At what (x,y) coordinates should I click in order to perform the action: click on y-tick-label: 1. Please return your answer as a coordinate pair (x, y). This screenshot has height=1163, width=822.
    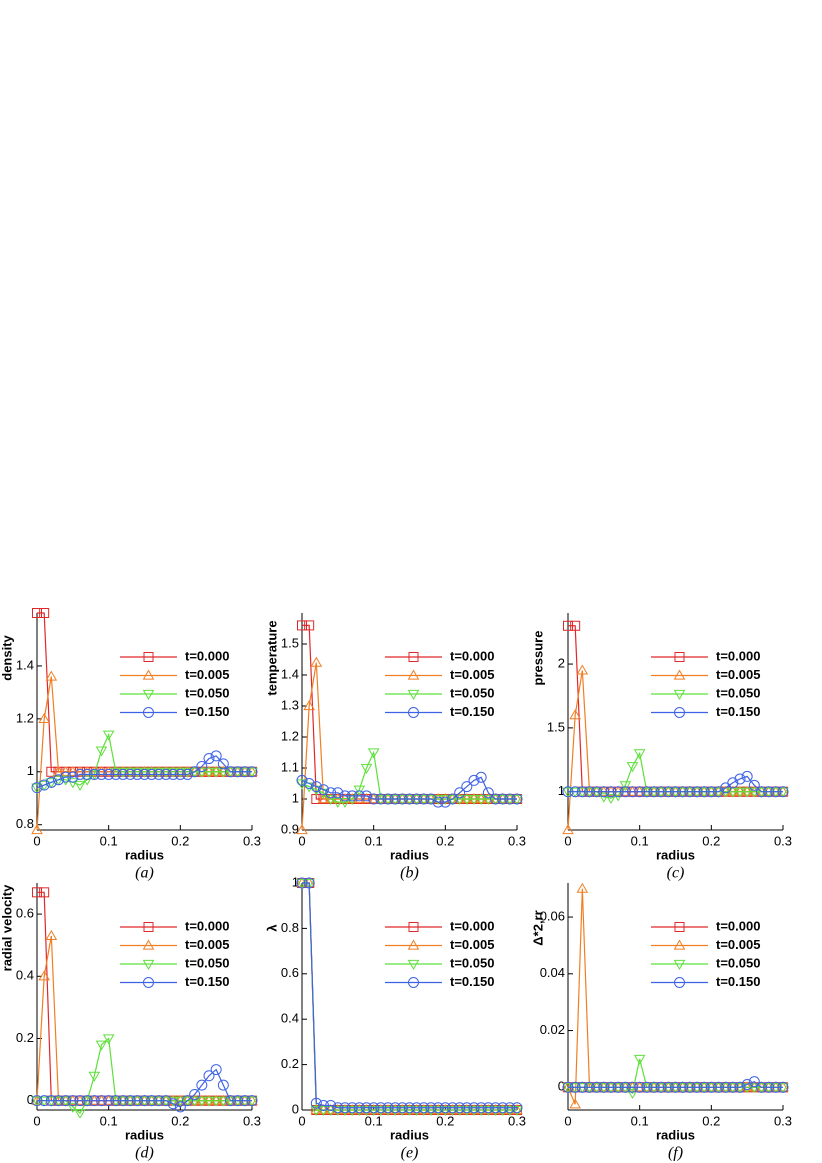
    Looking at the image, I should click on (295, 797).